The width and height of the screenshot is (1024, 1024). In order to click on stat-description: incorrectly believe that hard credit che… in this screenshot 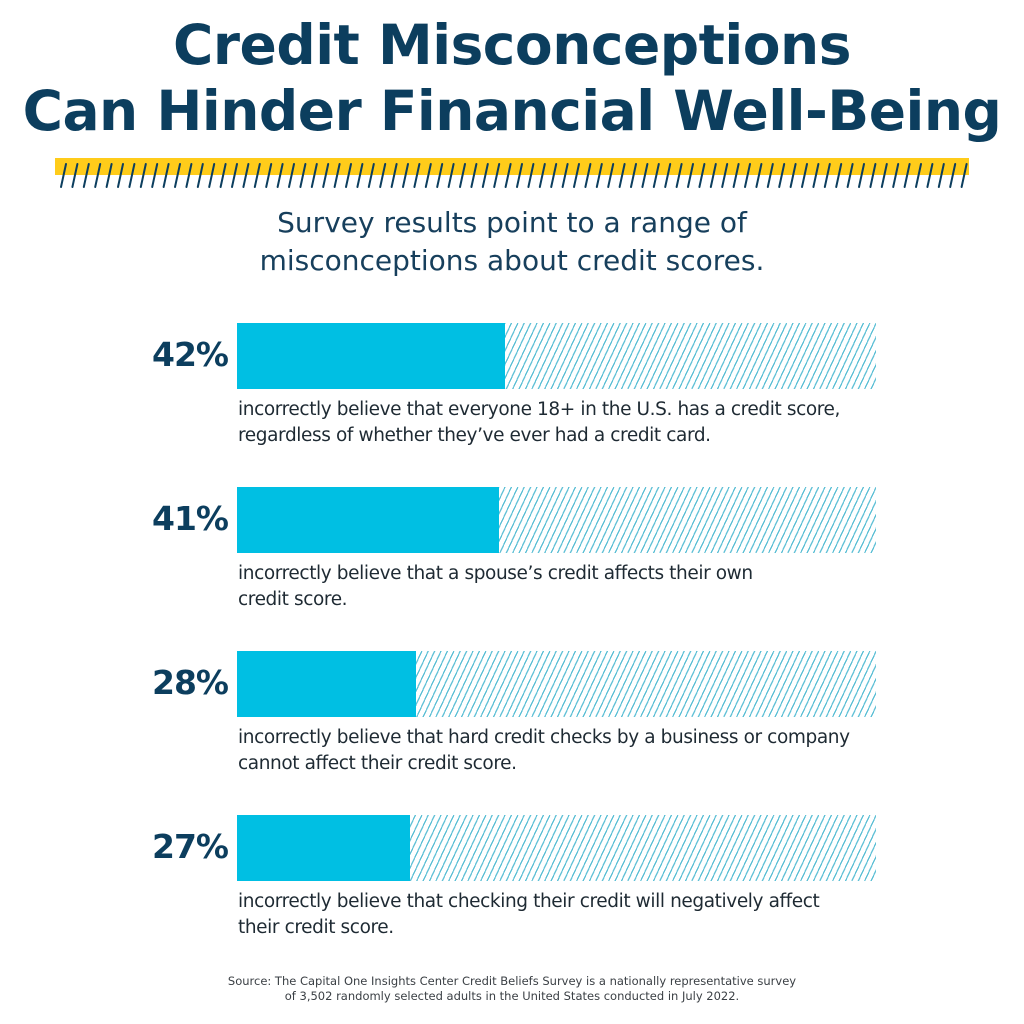, I will do `click(568, 751)`.